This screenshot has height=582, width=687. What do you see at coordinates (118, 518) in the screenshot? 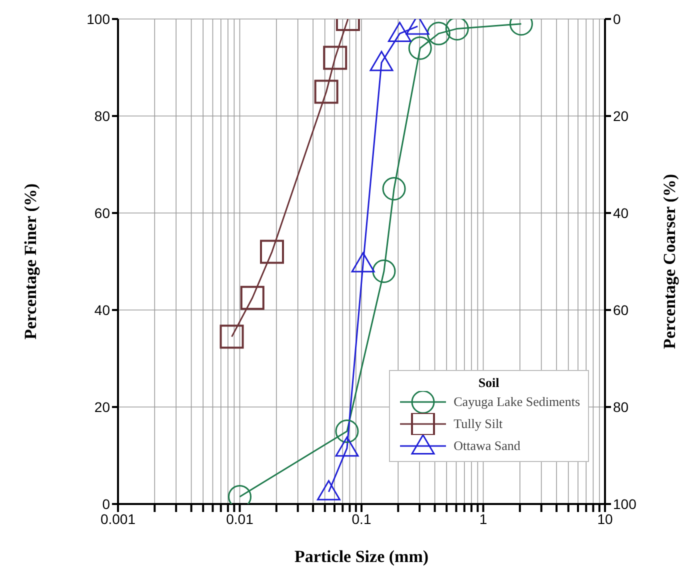
I see `x-tick-label: 0.001` at bounding box center [118, 518].